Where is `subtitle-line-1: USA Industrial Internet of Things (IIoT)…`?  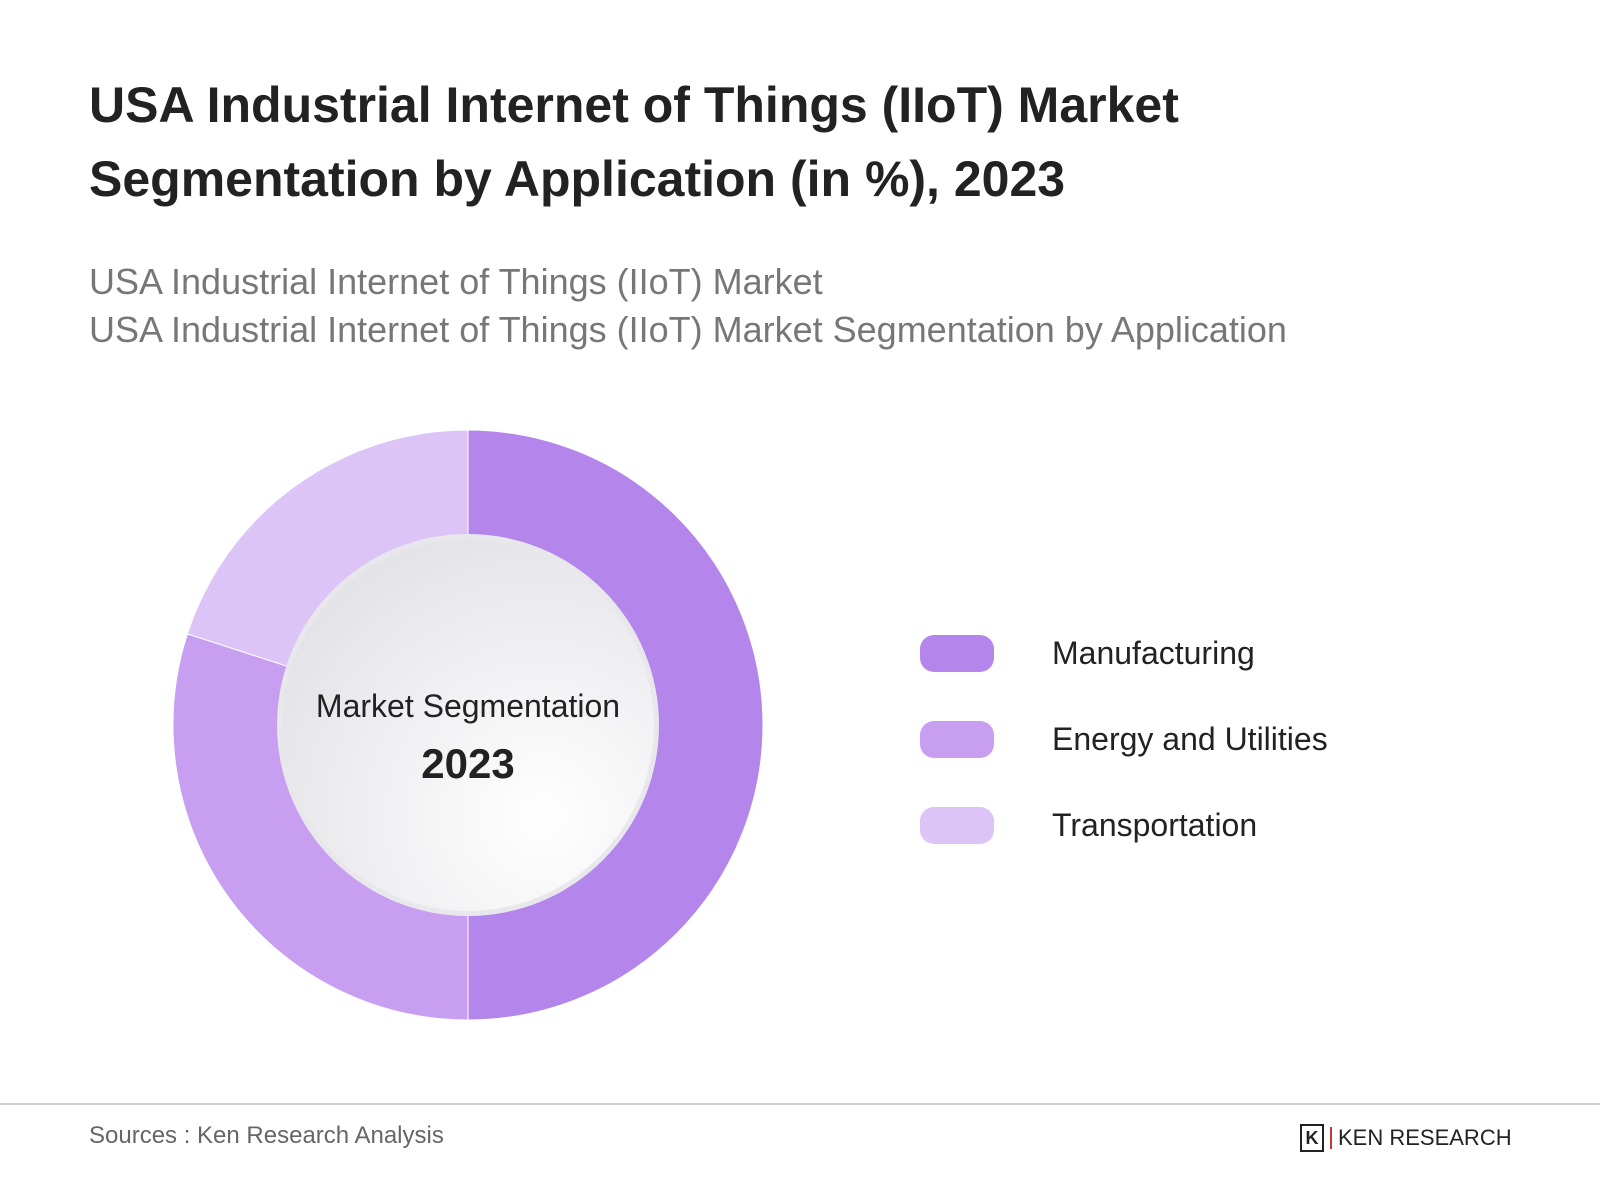 subtitle-line-1: USA Industrial Internet of Things (IIoT)… is located at coordinates (456, 281).